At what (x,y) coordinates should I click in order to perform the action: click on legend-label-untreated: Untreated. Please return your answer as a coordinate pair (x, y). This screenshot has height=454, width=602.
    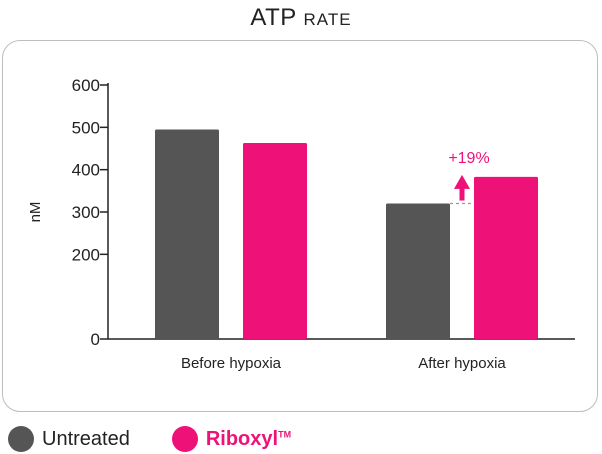
    Looking at the image, I should click on (86, 438).